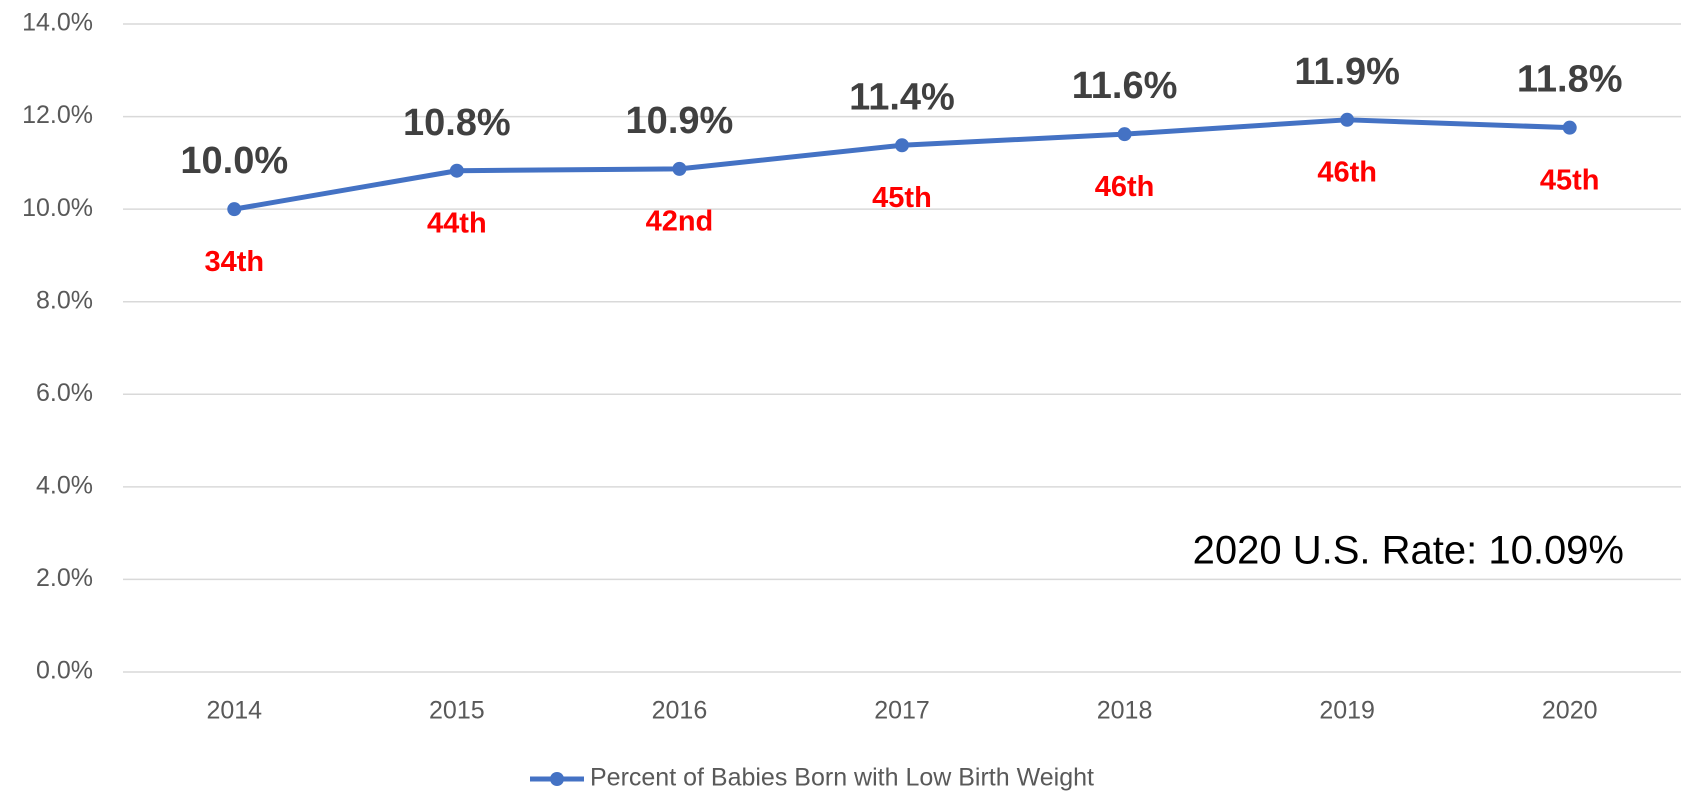 The height and width of the screenshot is (794, 1681). I want to click on value-label: 11.6%, so click(1125, 86).